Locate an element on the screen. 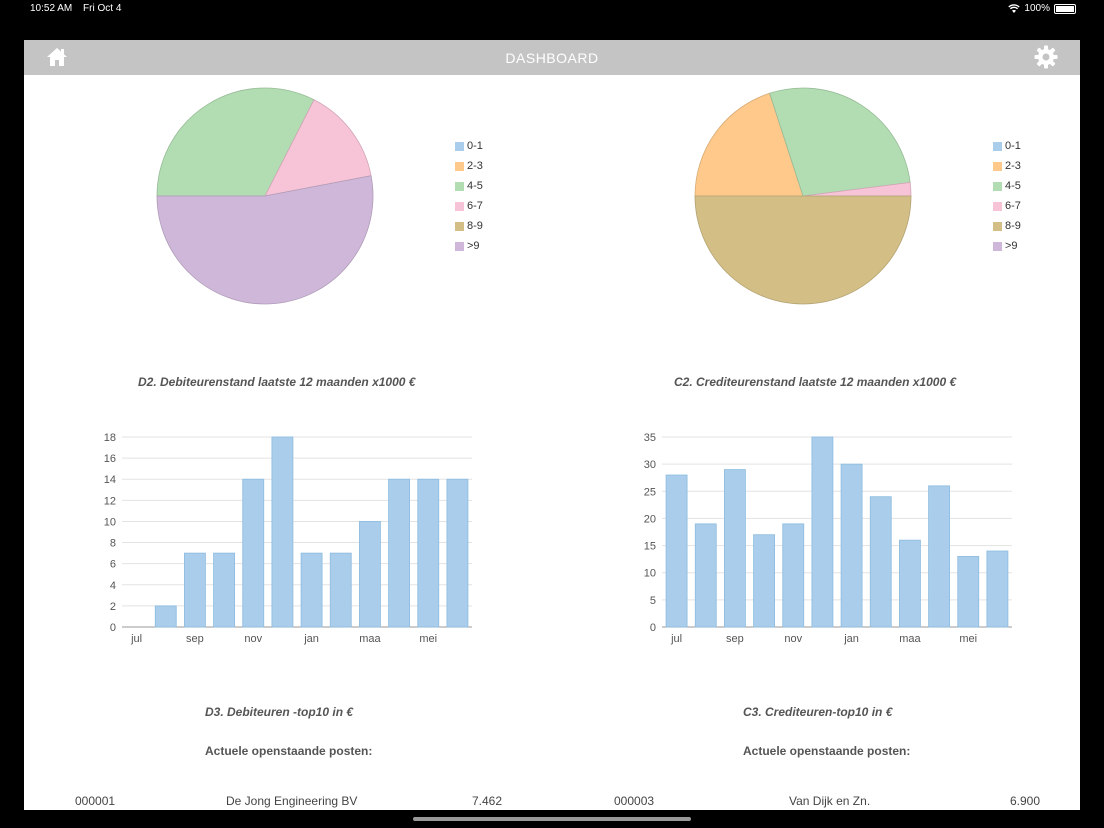  y-tick-label: 14 is located at coordinates (110, 480).